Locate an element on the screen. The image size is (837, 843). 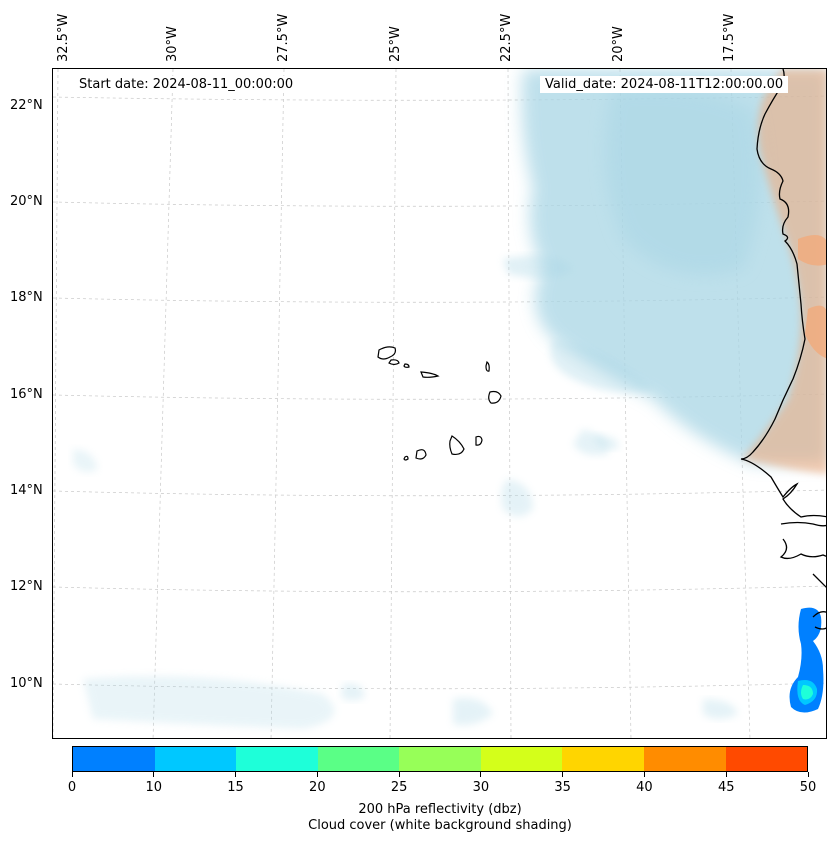
lon-label-25w: 25°W is located at coordinates (395, 44).